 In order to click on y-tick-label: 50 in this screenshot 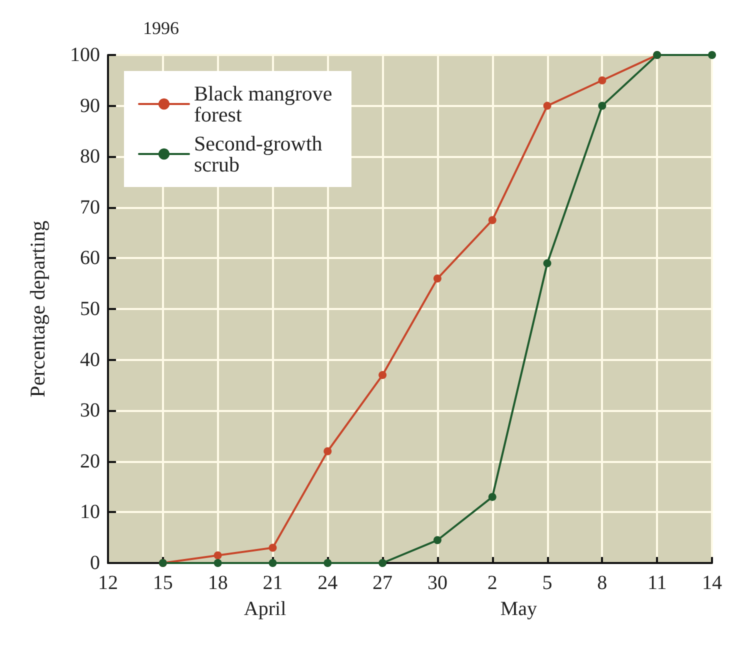, I will do `click(90, 309)`.